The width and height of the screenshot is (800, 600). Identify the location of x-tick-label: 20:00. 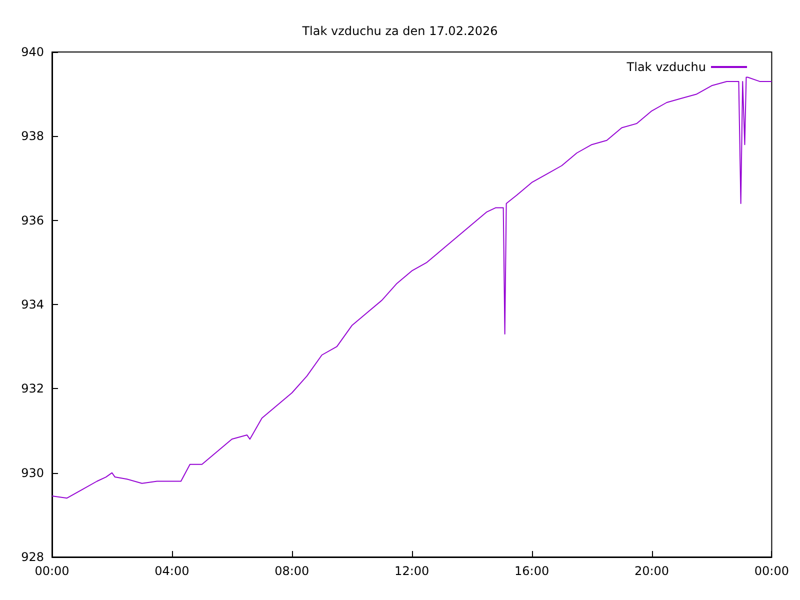
(652, 571).